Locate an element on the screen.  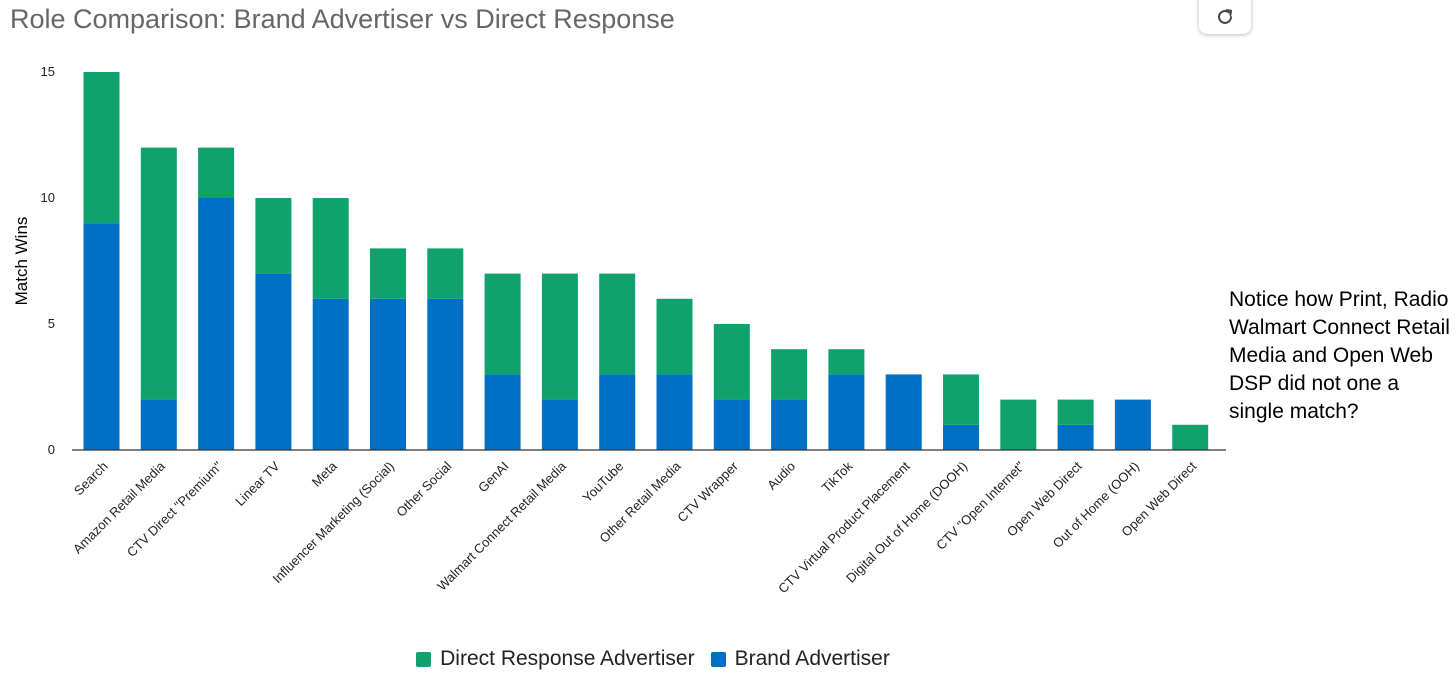
x-tick-label: Meta is located at coordinates (325, 474).